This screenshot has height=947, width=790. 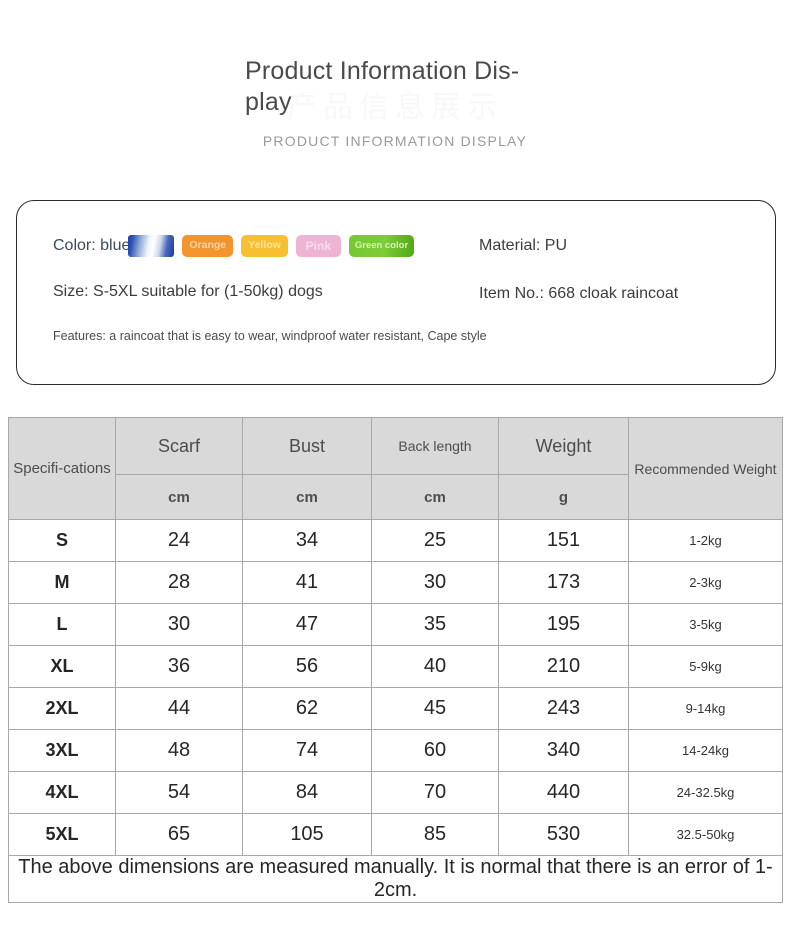 What do you see at coordinates (705, 540) in the screenshot?
I see `cell-recommended: 1-2kg` at bounding box center [705, 540].